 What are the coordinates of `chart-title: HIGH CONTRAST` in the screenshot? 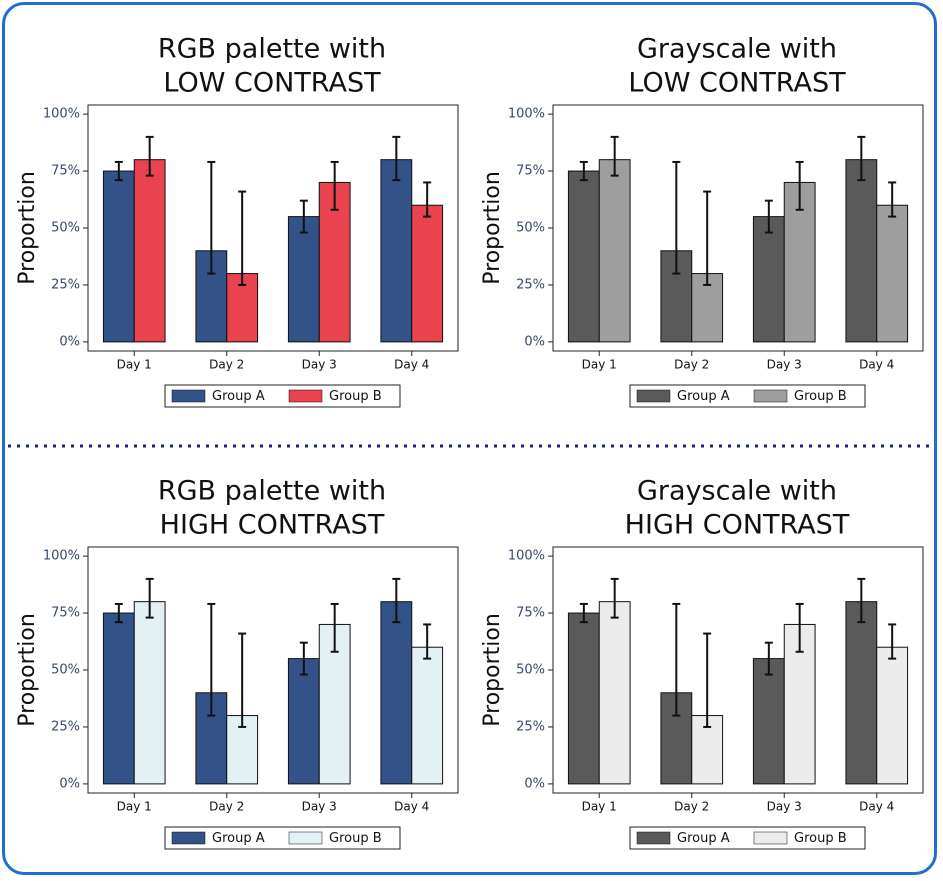 It's located at (272, 525).